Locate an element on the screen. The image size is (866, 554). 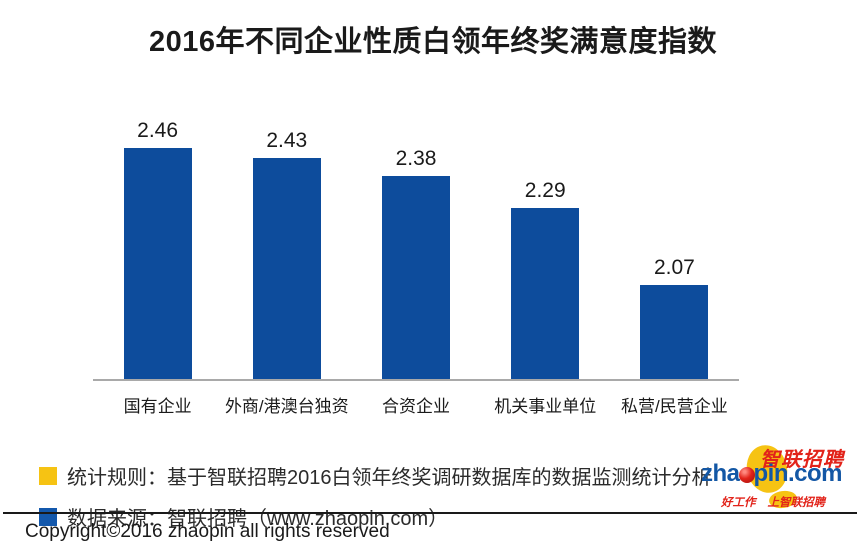
bar-value-label: 2.07 is located at coordinates (674, 267).